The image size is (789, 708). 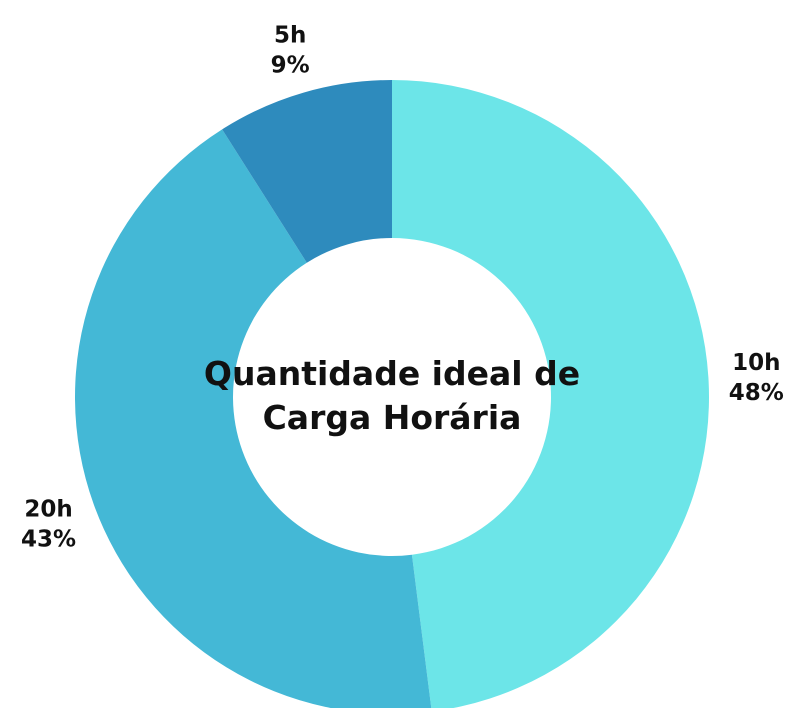 I want to click on slice-category: 20h, so click(x=48, y=510).